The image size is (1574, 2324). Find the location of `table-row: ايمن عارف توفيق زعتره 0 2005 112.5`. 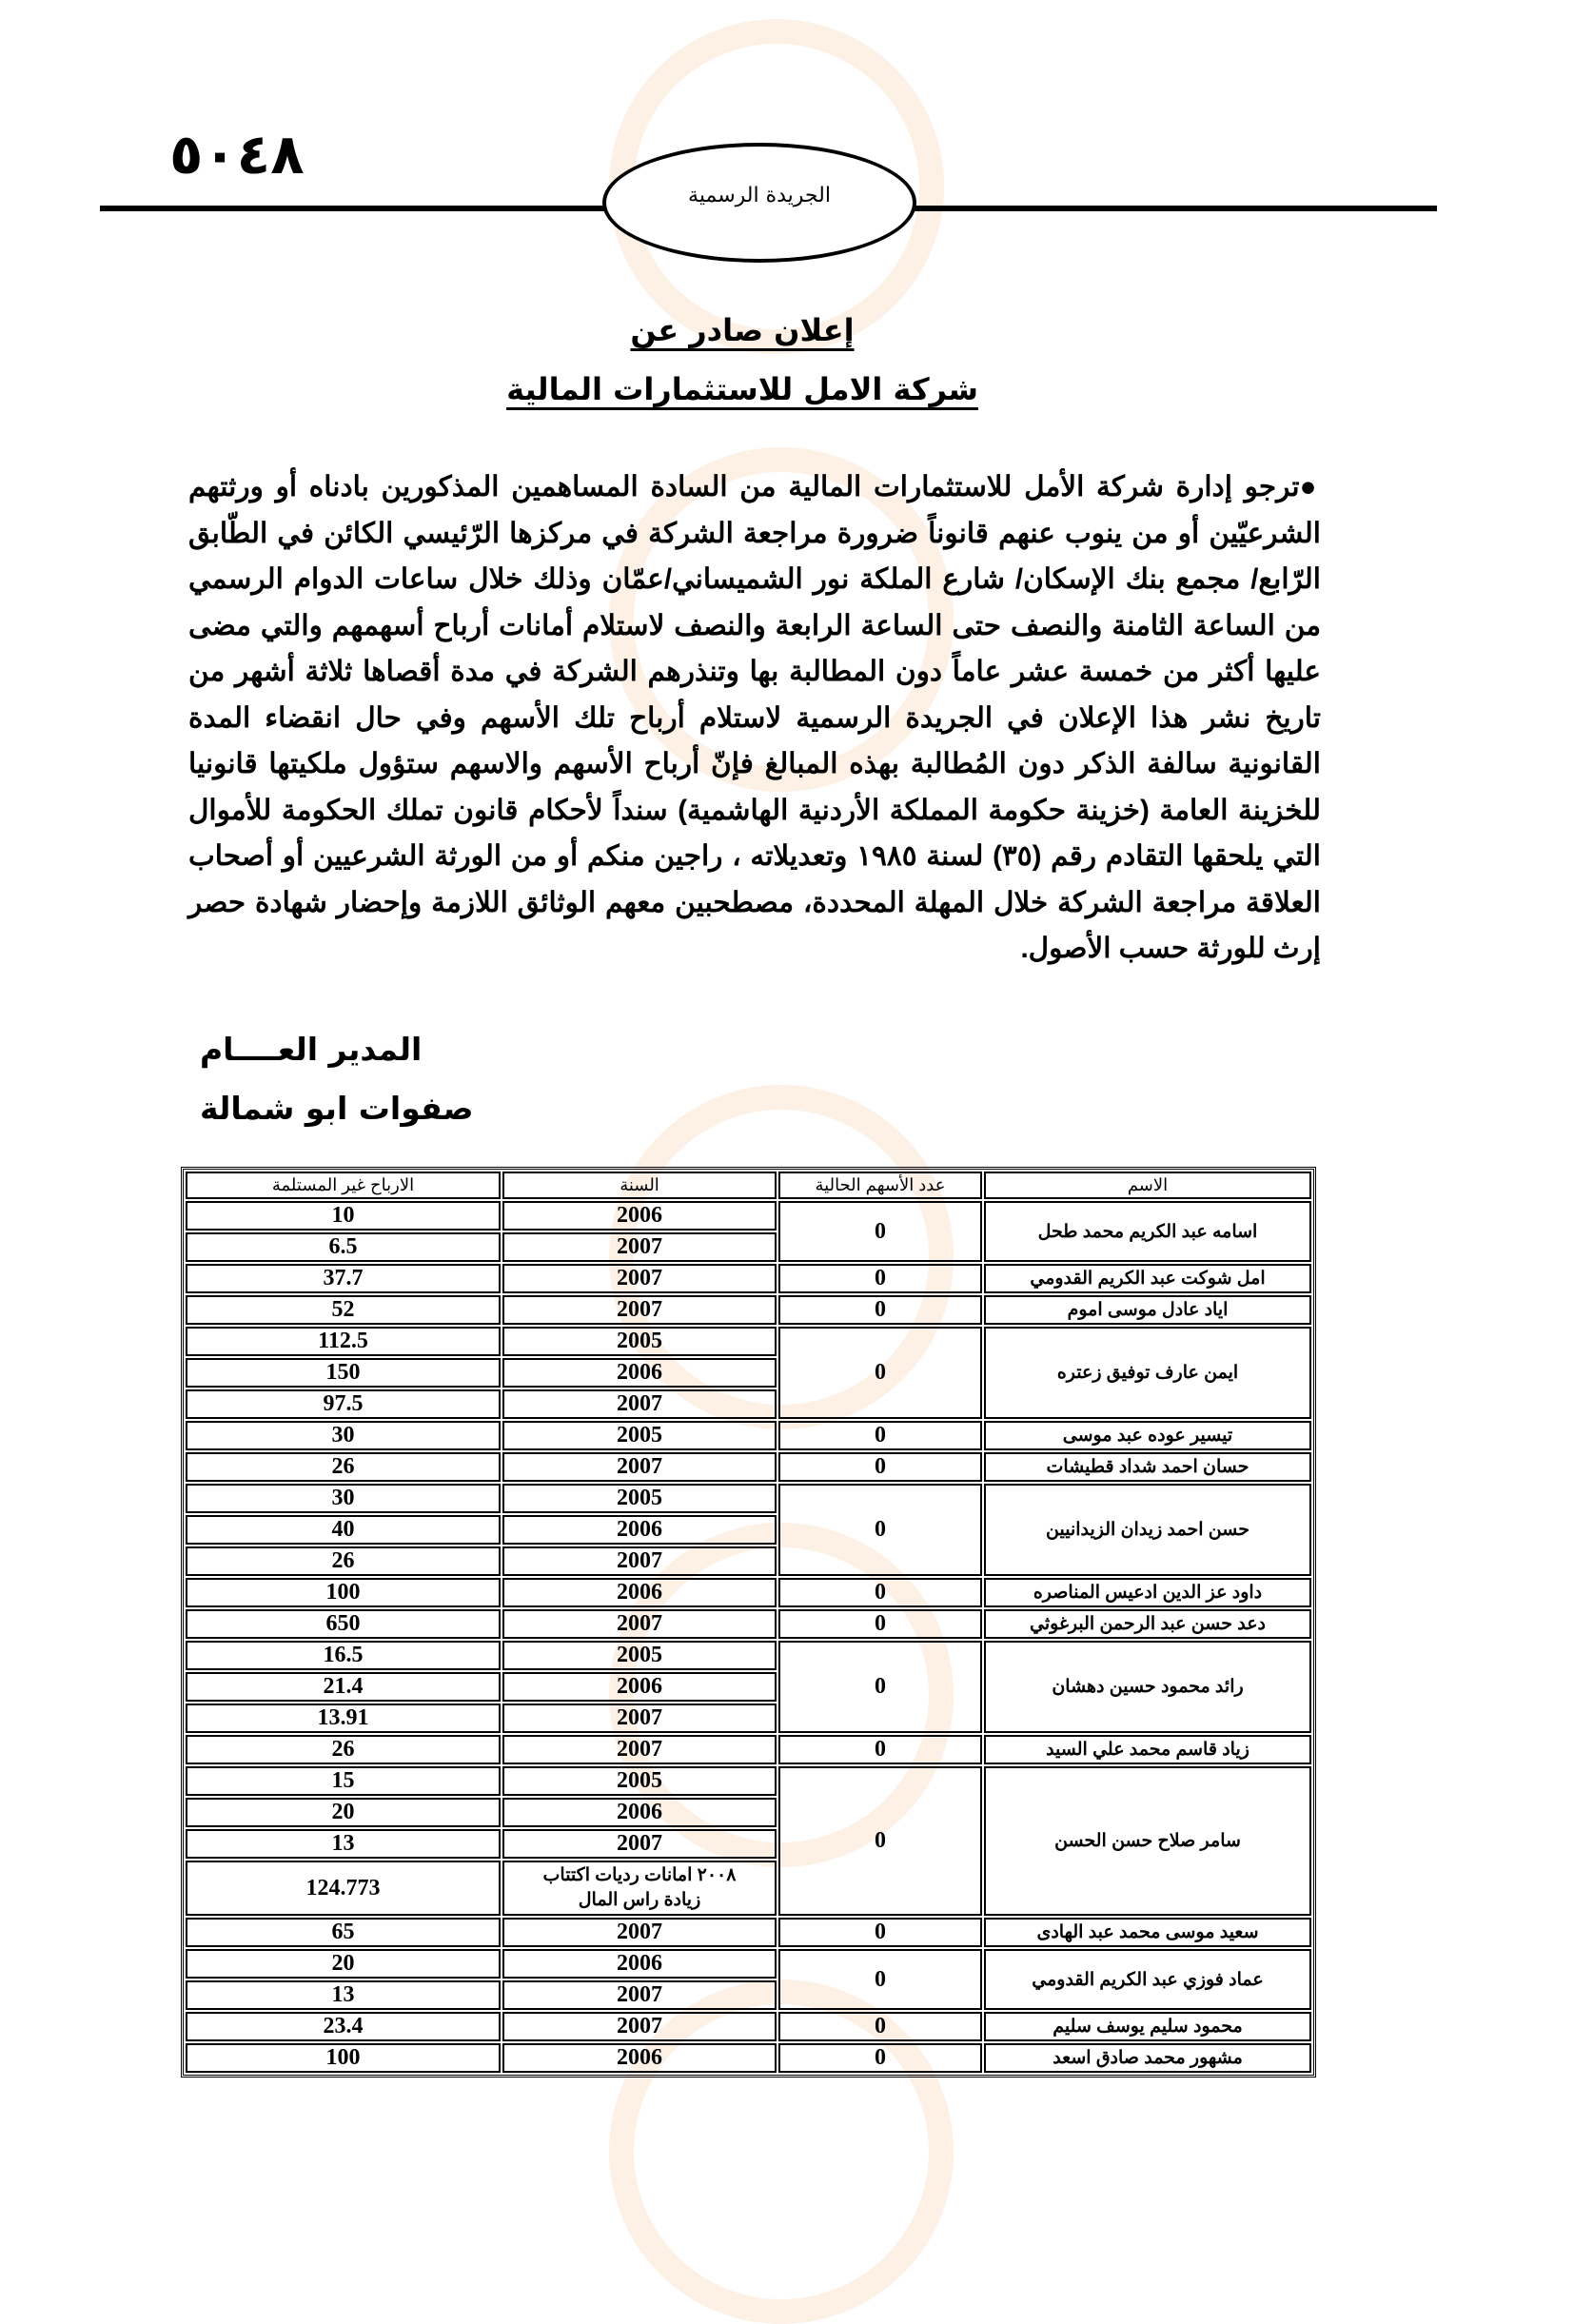

table-row: ايمن عارف توفيق زعتره 0 2005 112.5 is located at coordinates (749, 1373).